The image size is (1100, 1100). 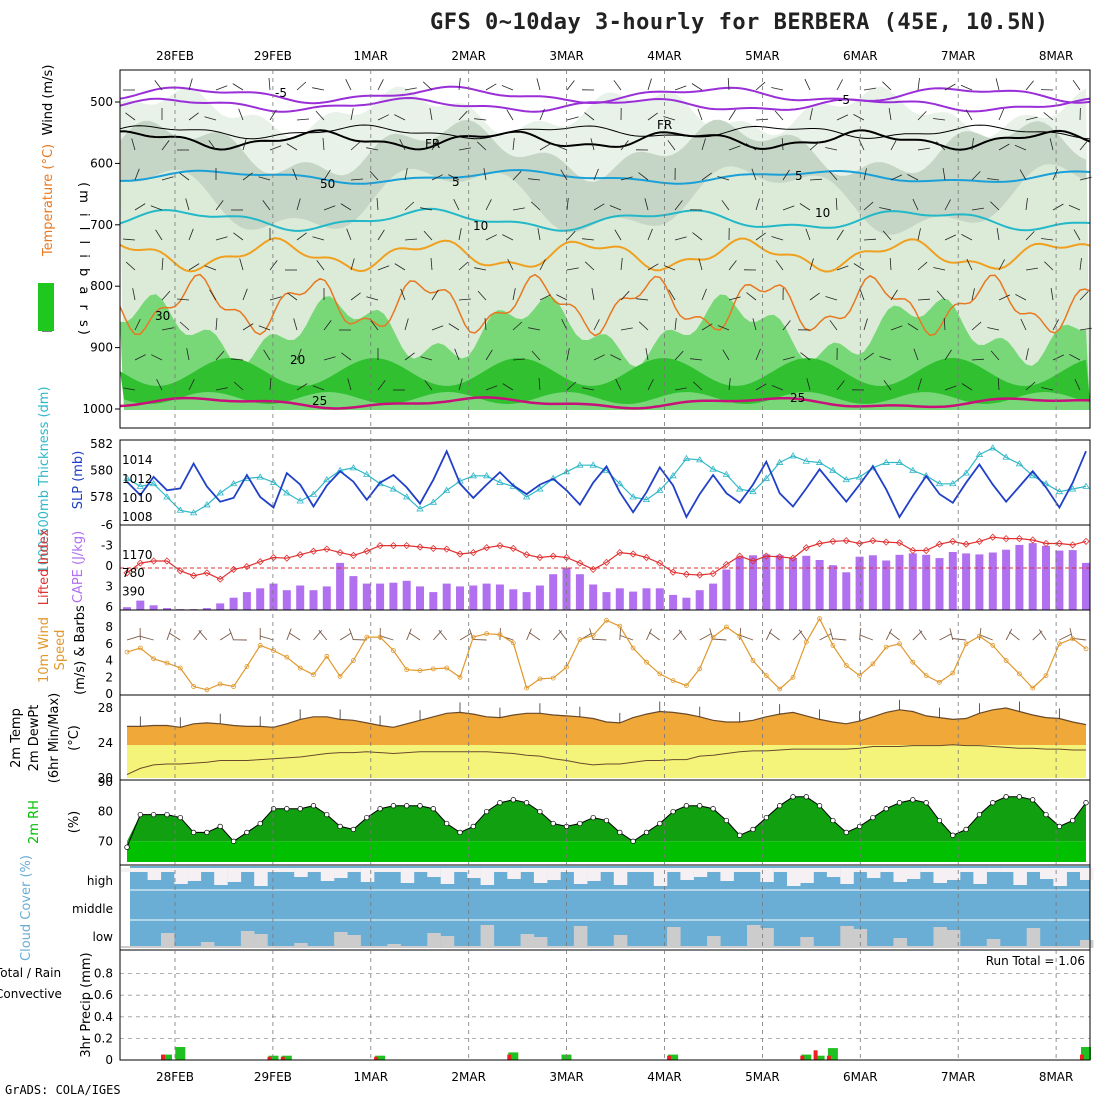 I want to click on dewpoint-area, so click(x=606, y=761).